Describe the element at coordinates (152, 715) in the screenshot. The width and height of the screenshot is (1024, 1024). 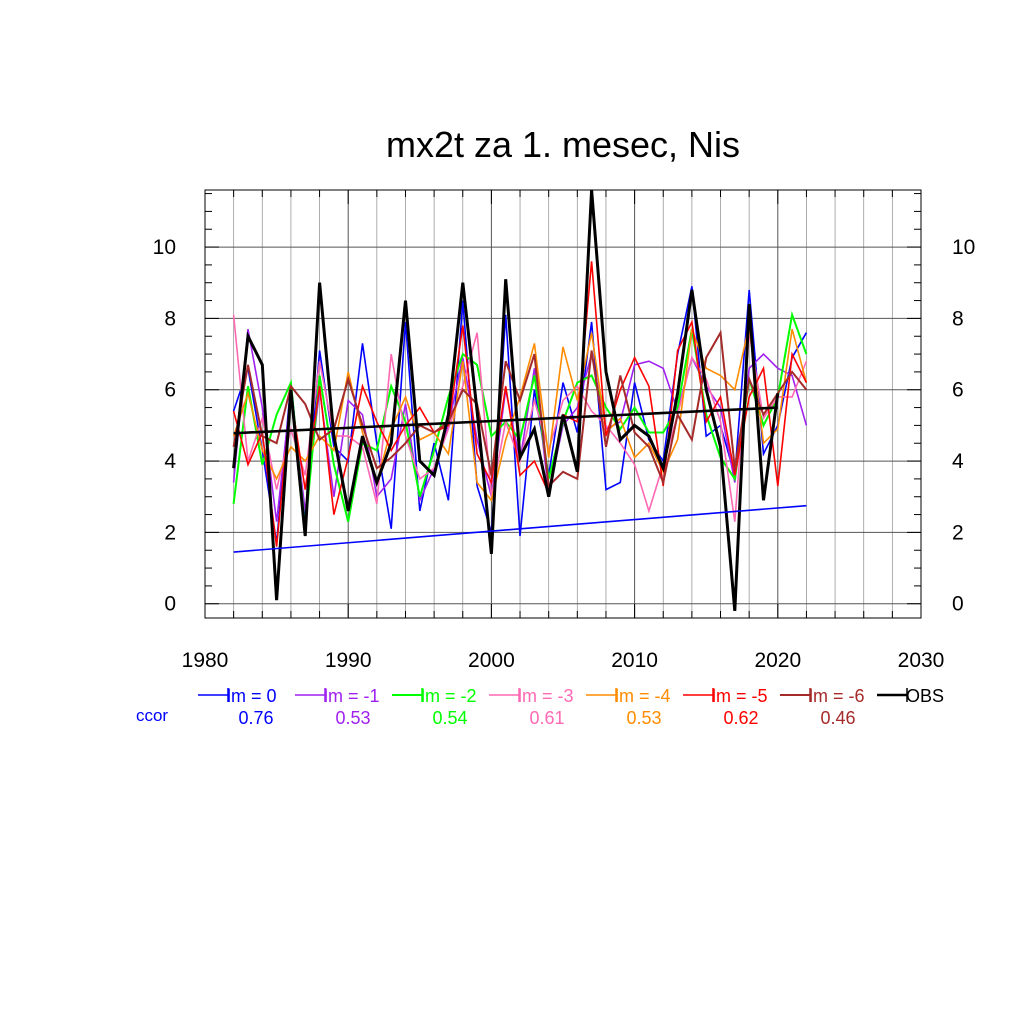
I see `ccor-label: ccor` at that location.